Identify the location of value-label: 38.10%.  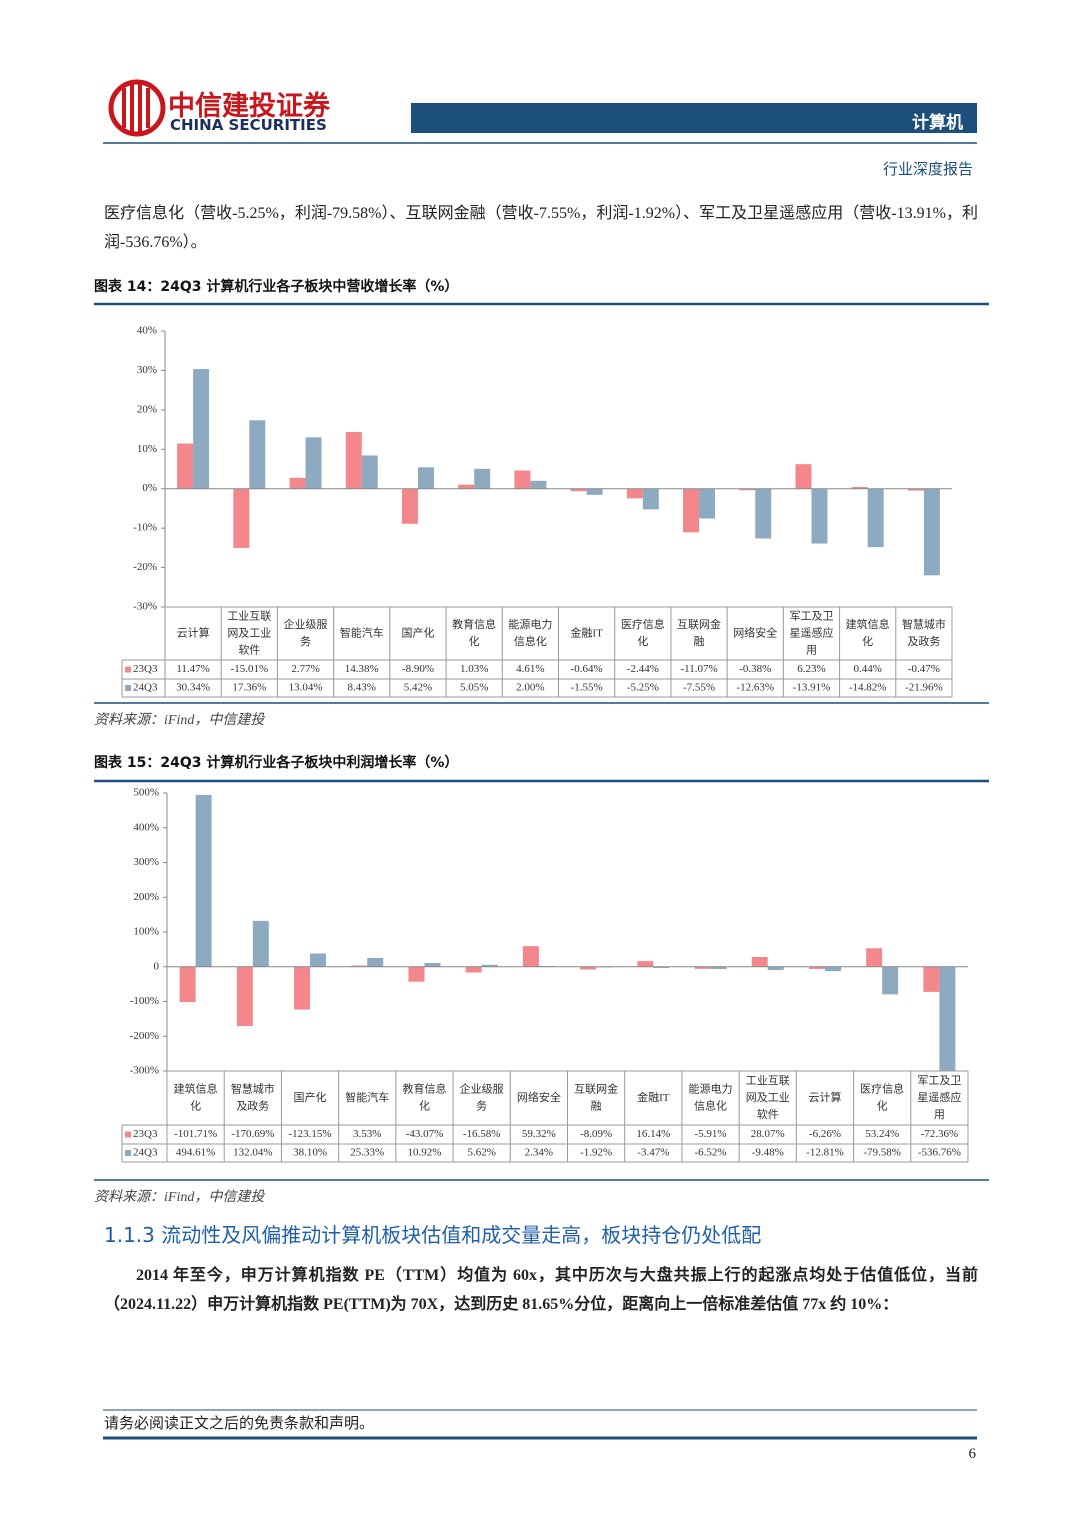
(310, 1153).